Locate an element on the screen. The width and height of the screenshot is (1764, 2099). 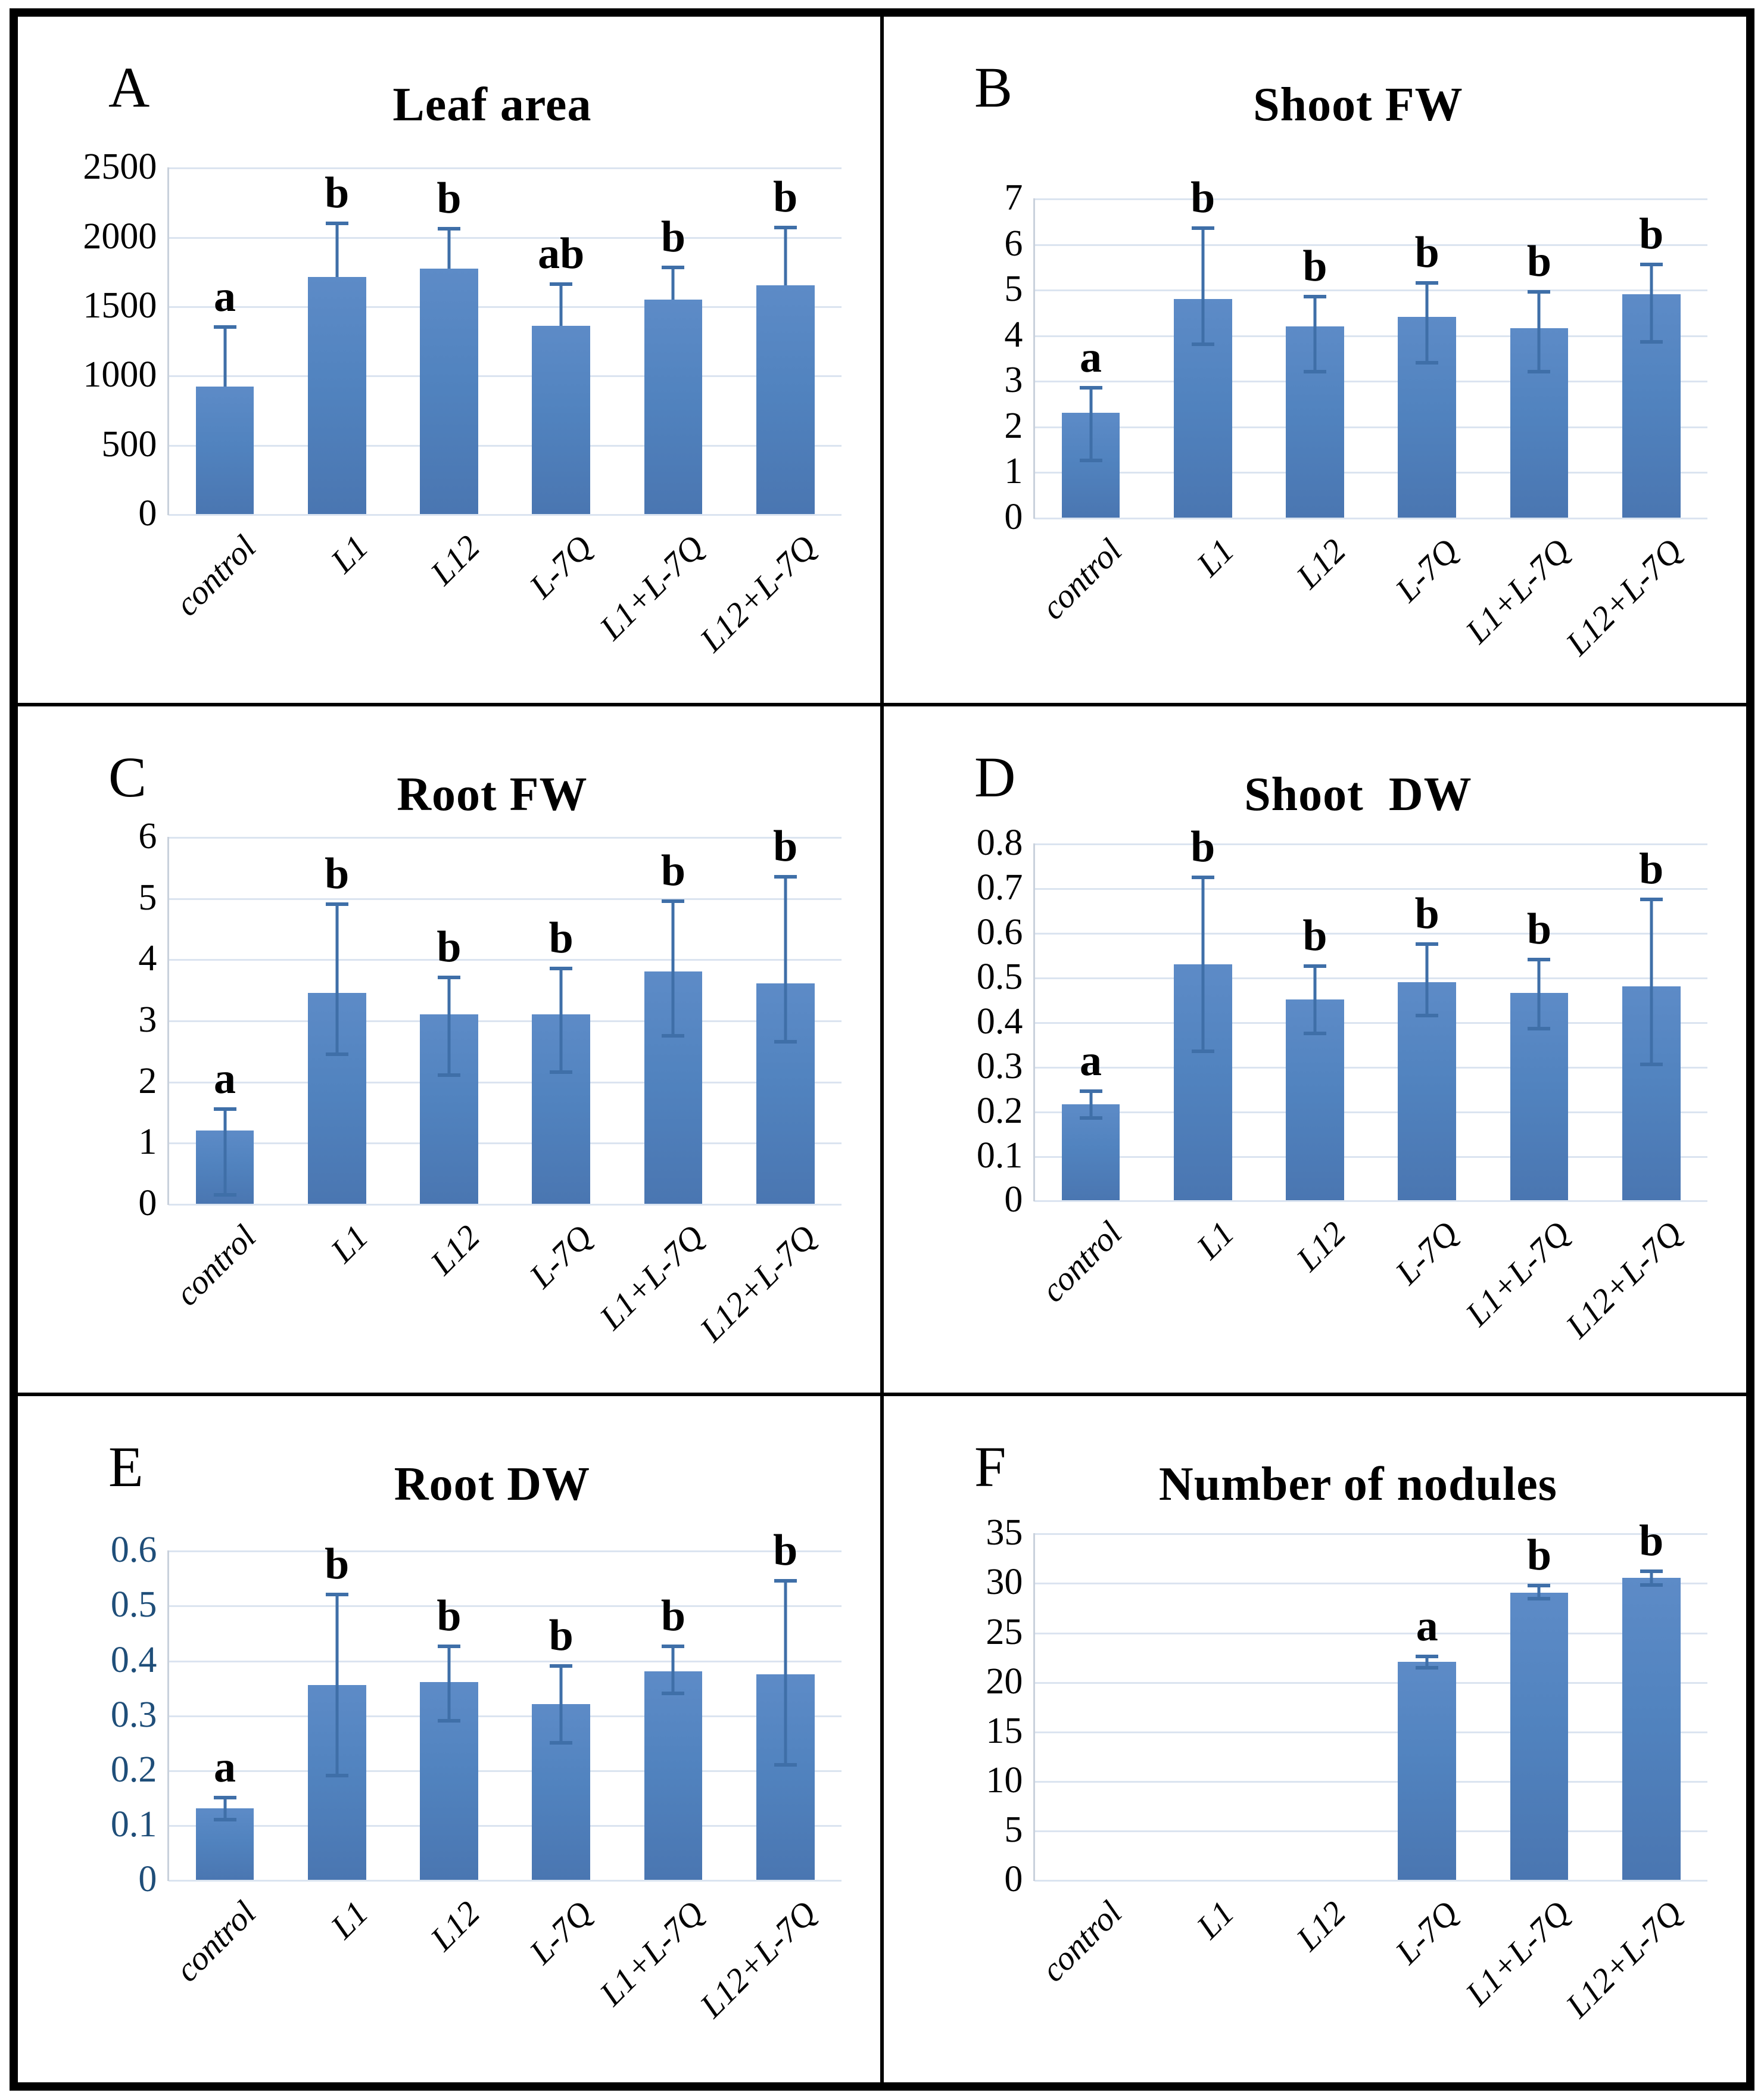
y-tick-label: 5 is located at coordinates (1013, 289).